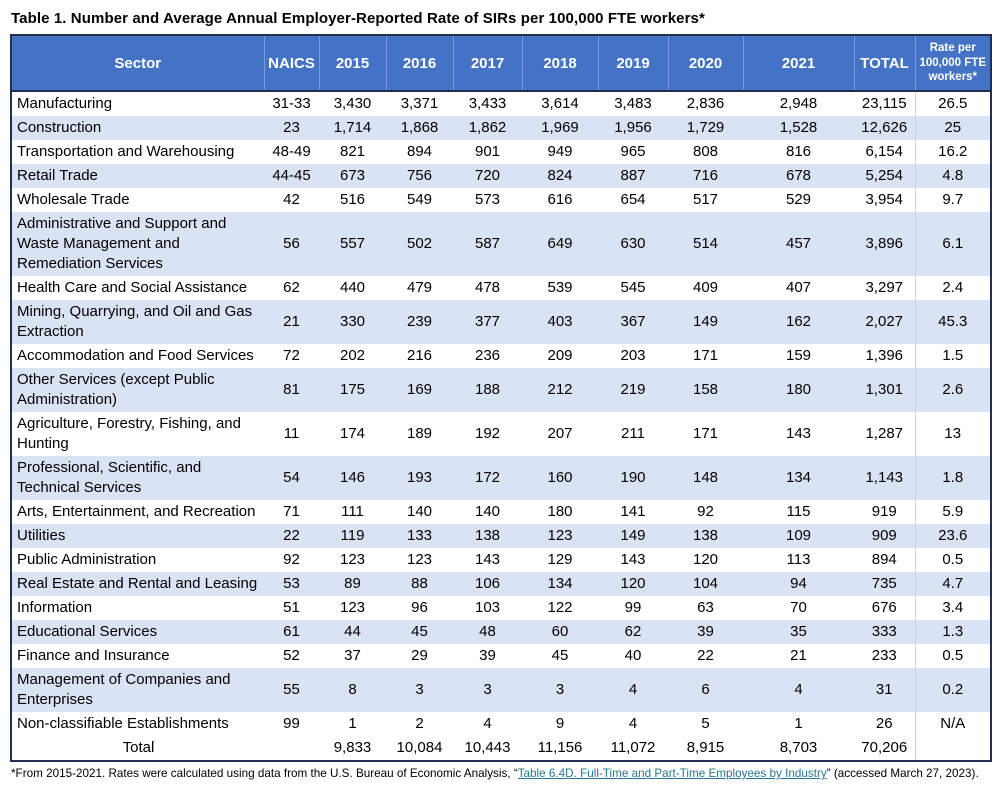 The height and width of the screenshot is (805, 1000). What do you see at coordinates (952, 512) in the screenshot?
I see `cell-rate: 5.9` at bounding box center [952, 512].